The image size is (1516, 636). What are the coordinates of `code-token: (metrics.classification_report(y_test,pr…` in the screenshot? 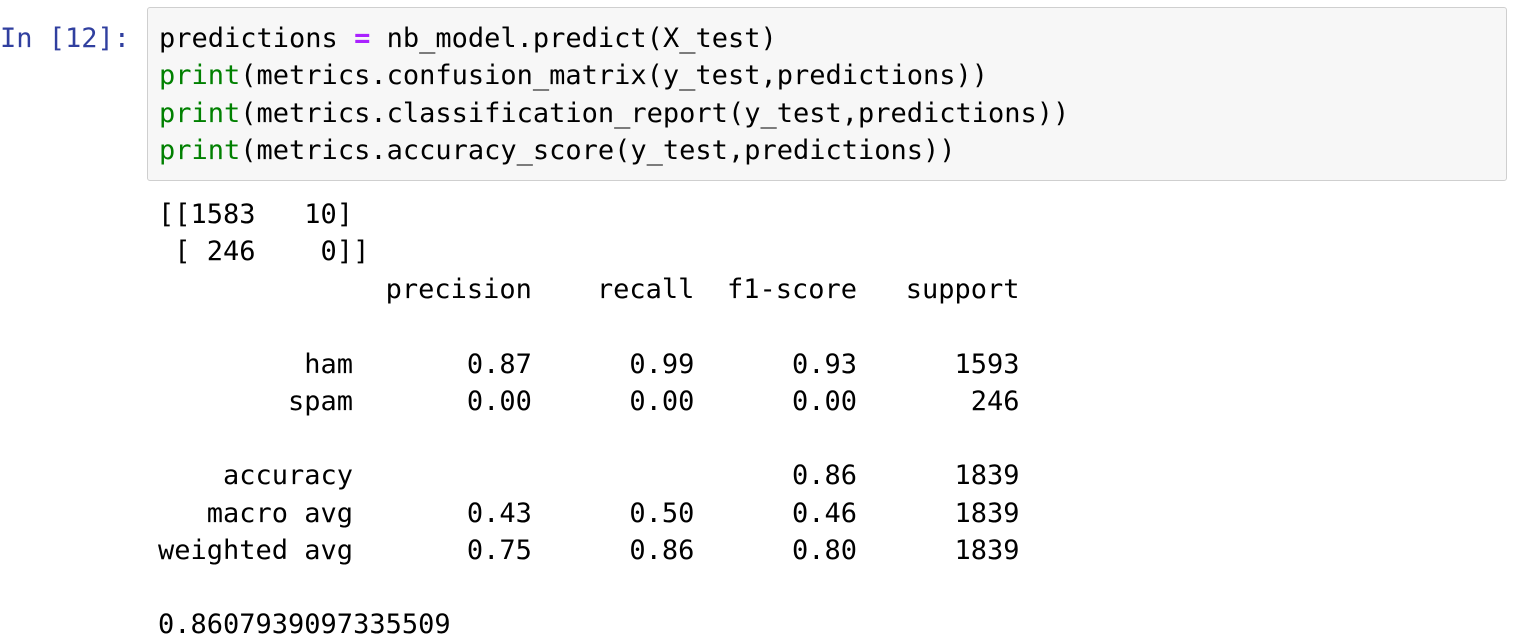 It's located at (655, 113).